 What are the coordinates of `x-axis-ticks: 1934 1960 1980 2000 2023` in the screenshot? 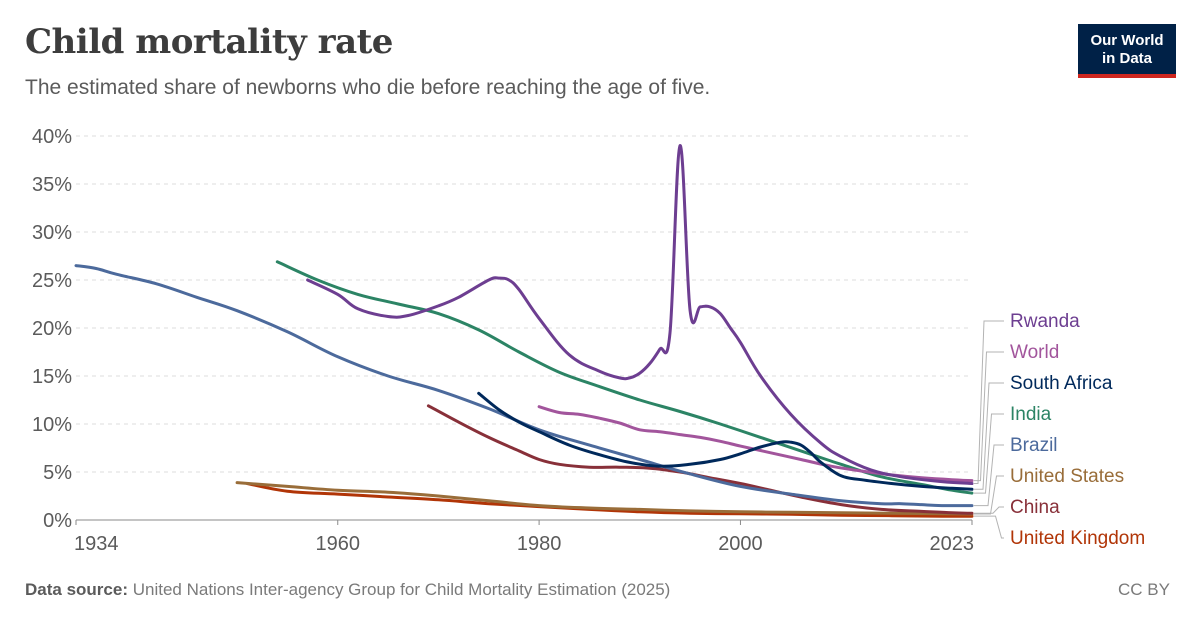 It's located at (524, 537).